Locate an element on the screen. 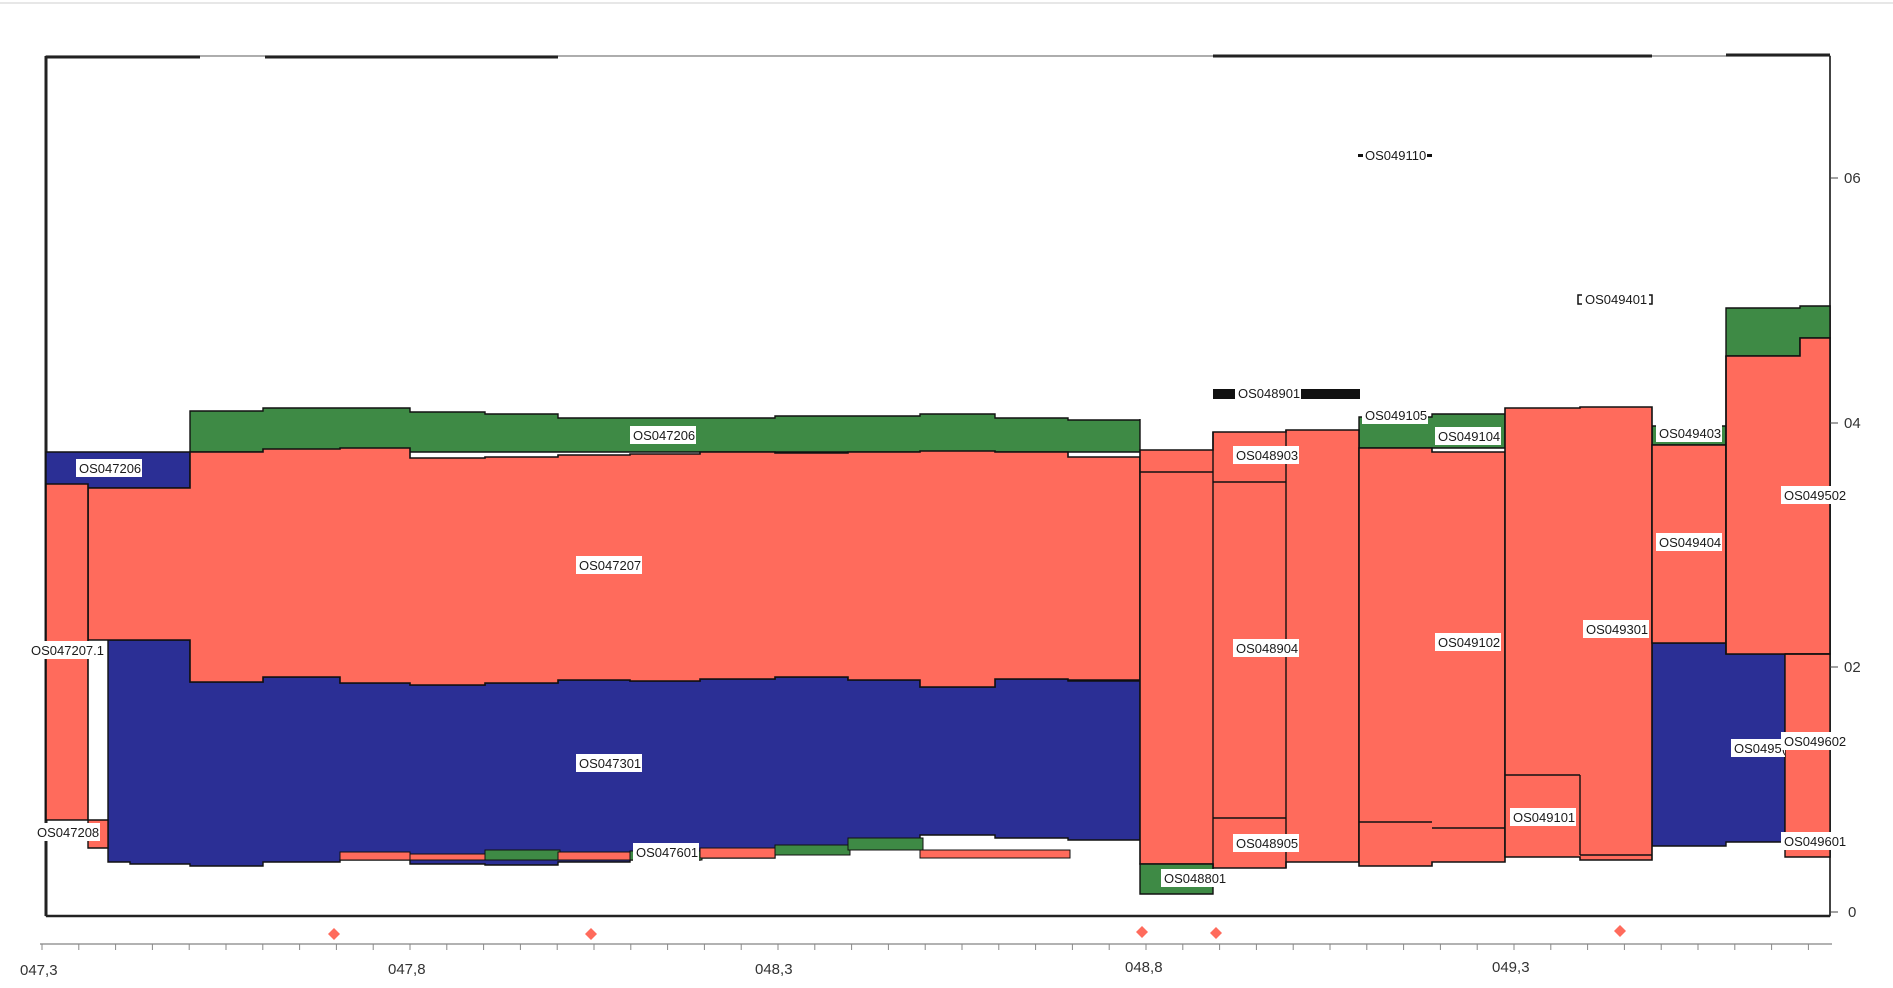 Image resolution: width=1893 pixels, height=988 pixels. label-os049101: OS049101 is located at coordinates (1543, 817).